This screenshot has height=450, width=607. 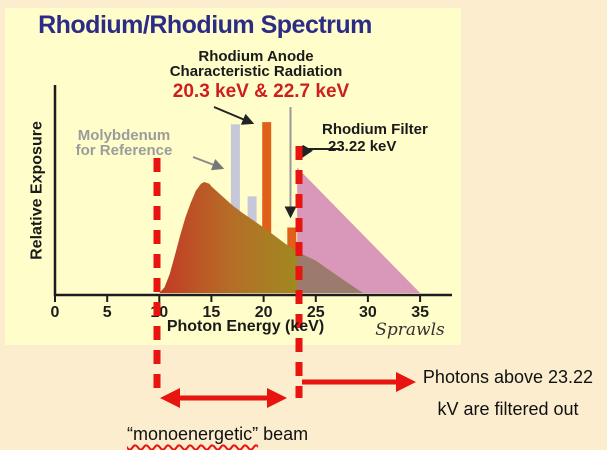 I want to click on cutoff-overlap-area, so click(x=330, y=272).